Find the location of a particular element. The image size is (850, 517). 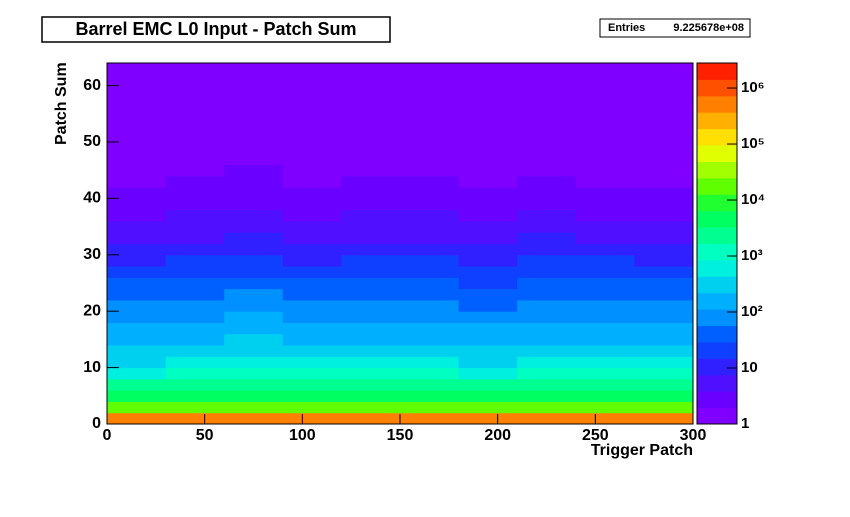

x-tick-label: 200 is located at coordinates (497, 435).